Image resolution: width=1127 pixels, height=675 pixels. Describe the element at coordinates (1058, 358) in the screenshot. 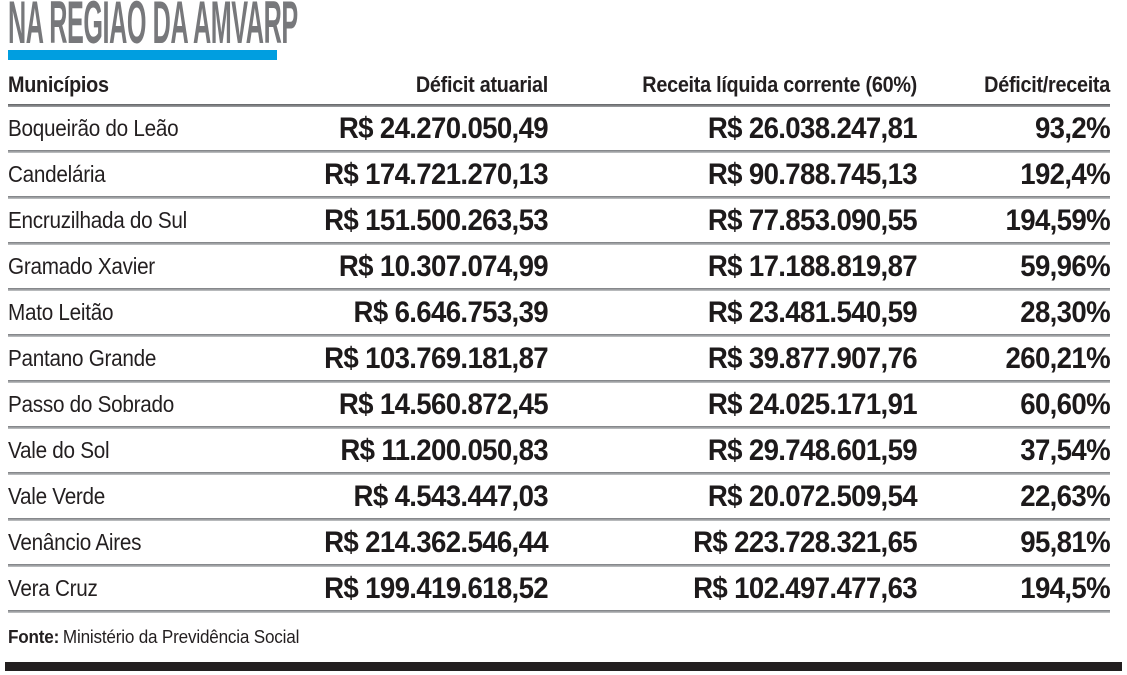

I see `ratio-cell: 260,21%` at that location.